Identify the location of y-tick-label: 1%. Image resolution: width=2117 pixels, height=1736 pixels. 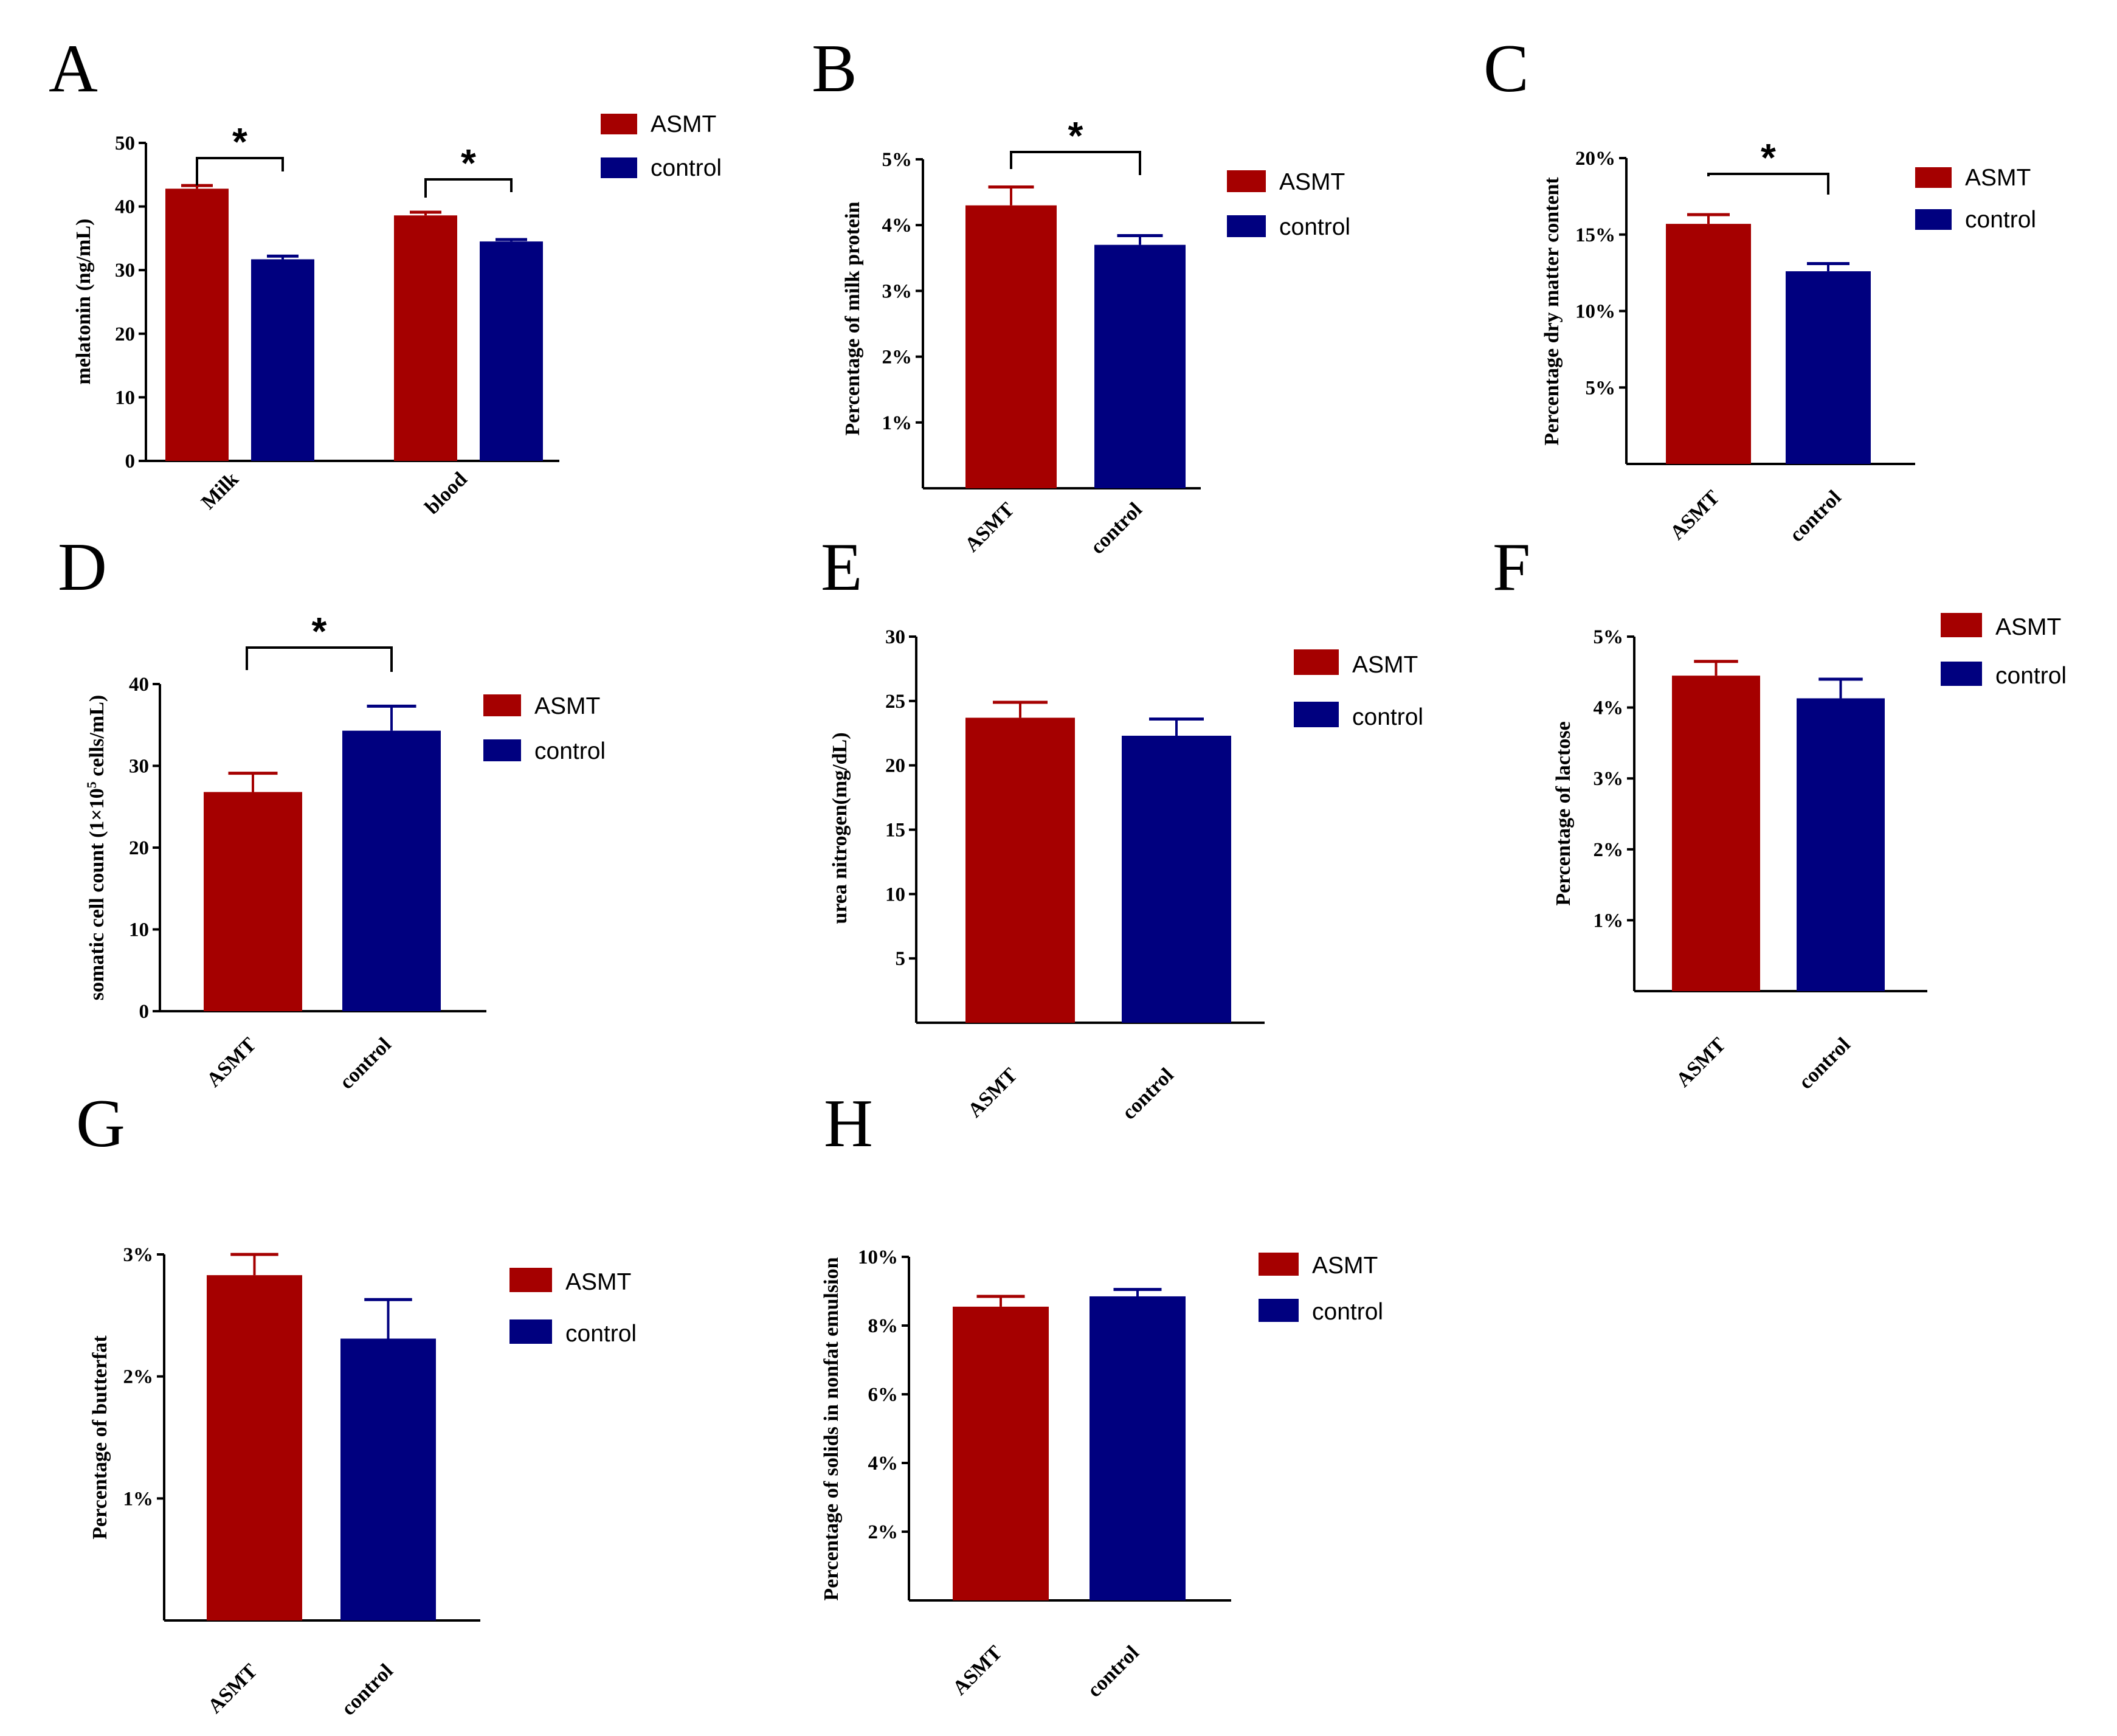
(138, 1499).